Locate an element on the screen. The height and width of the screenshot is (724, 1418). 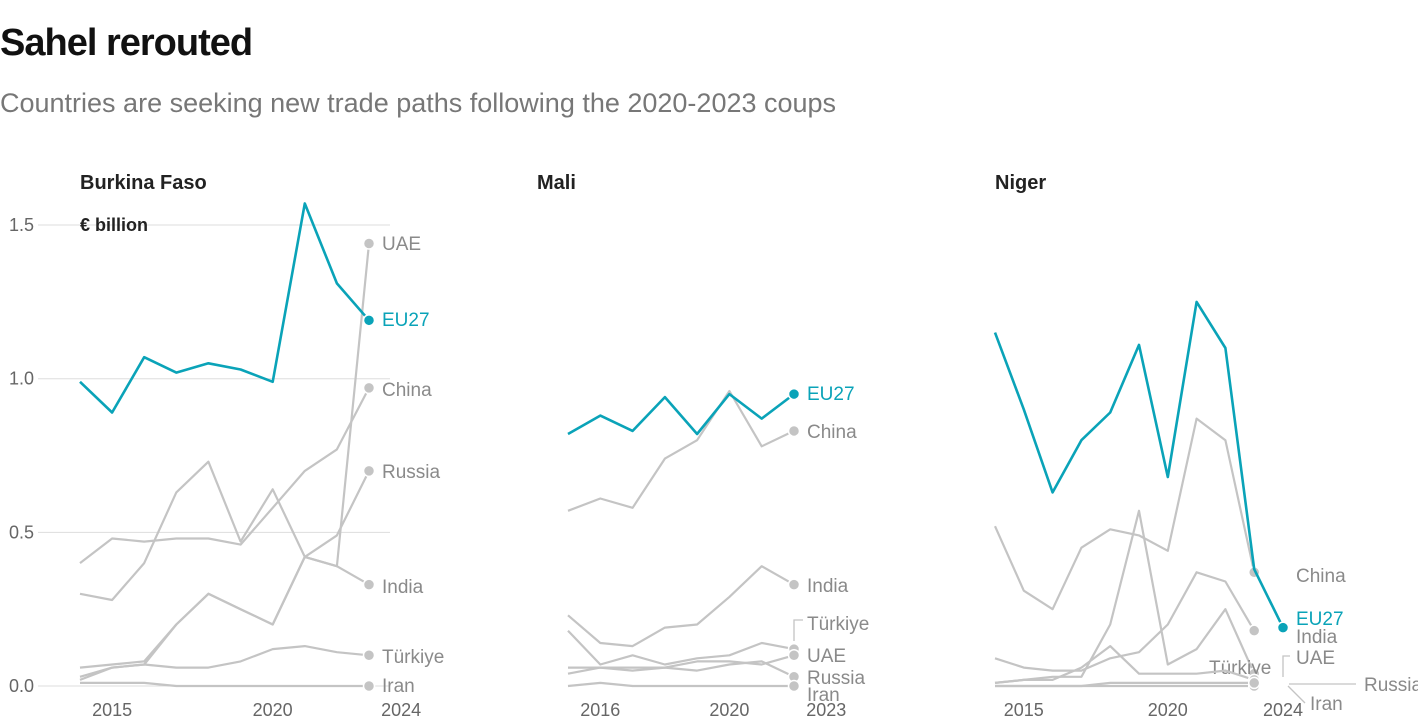
panel-title: Mali is located at coordinates (556, 183).